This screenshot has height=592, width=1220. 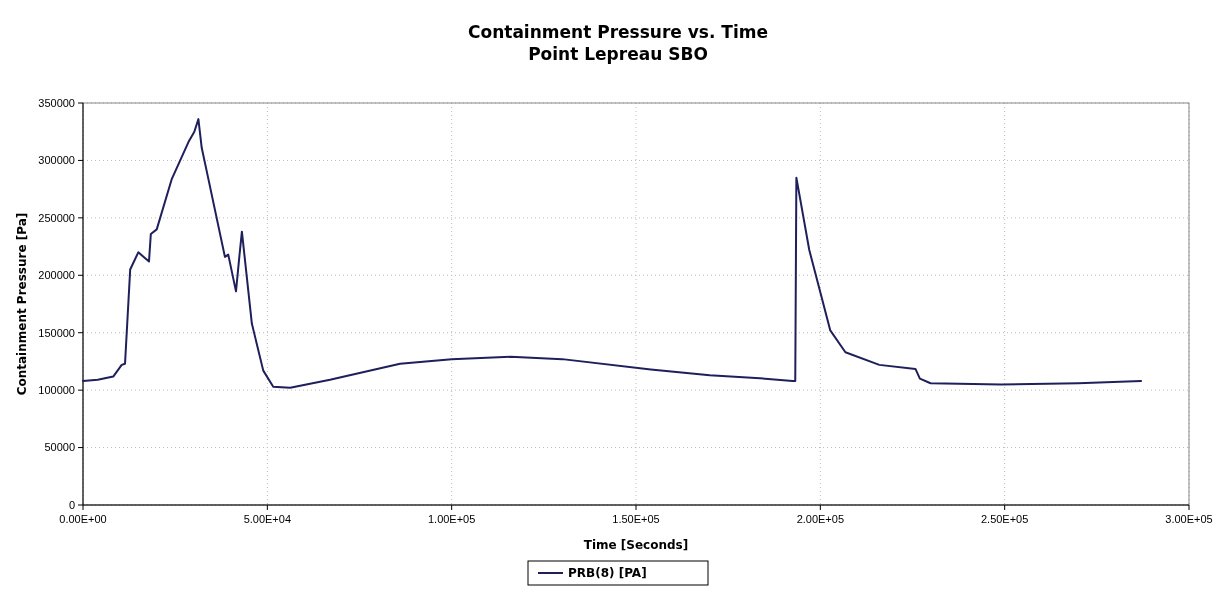 What do you see at coordinates (618, 54) in the screenshot?
I see `chart-subtitle: Point Lepreau SBO` at bounding box center [618, 54].